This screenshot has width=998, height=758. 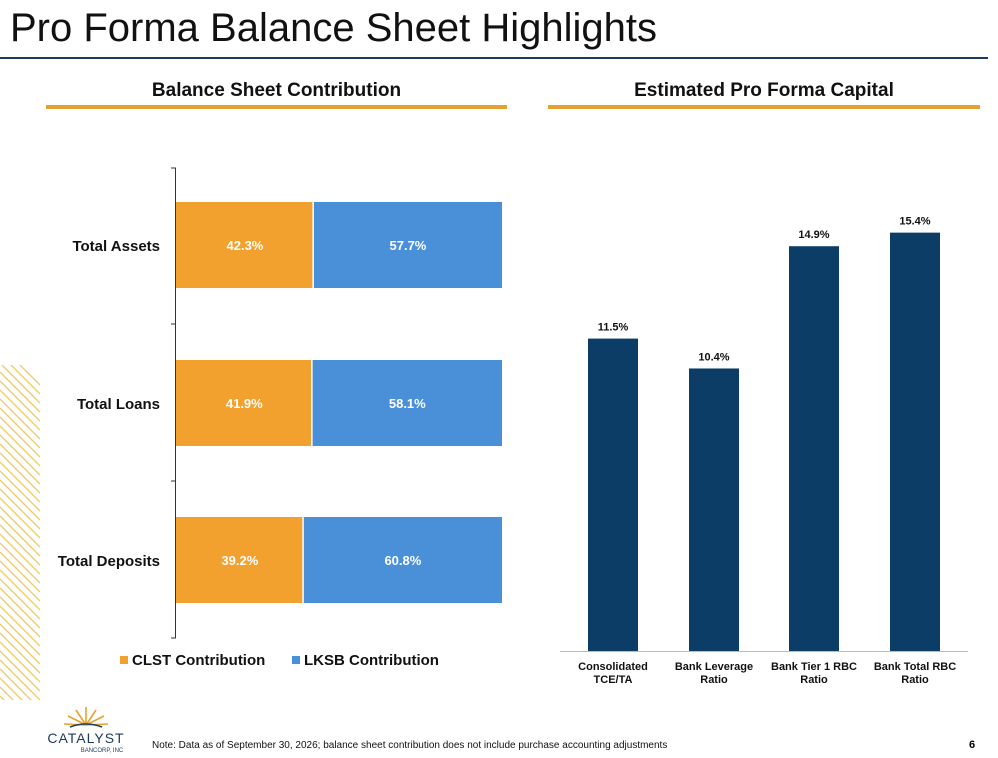 I want to click on category-label: Total Deposits, so click(x=109, y=561).